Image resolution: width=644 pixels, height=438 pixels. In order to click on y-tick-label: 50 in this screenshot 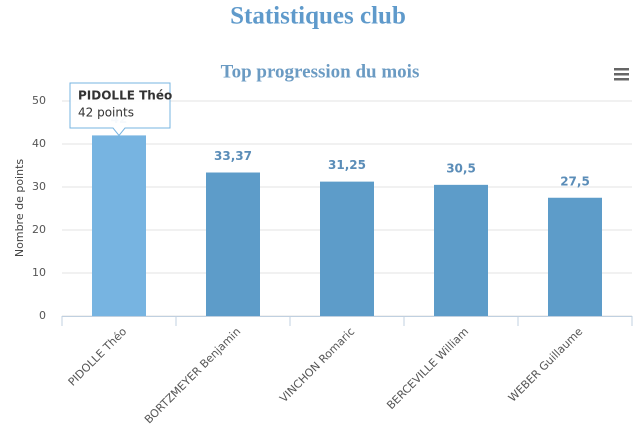, I will do `click(39, 100)`.